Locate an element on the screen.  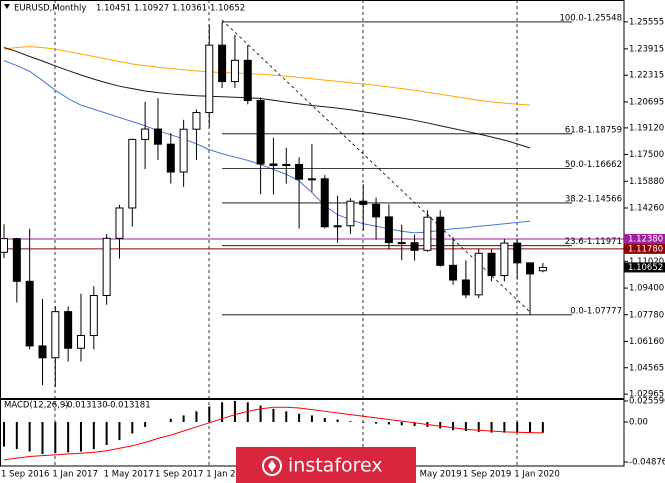
level-label: 1.11780 is located at coordinates (645, 249).